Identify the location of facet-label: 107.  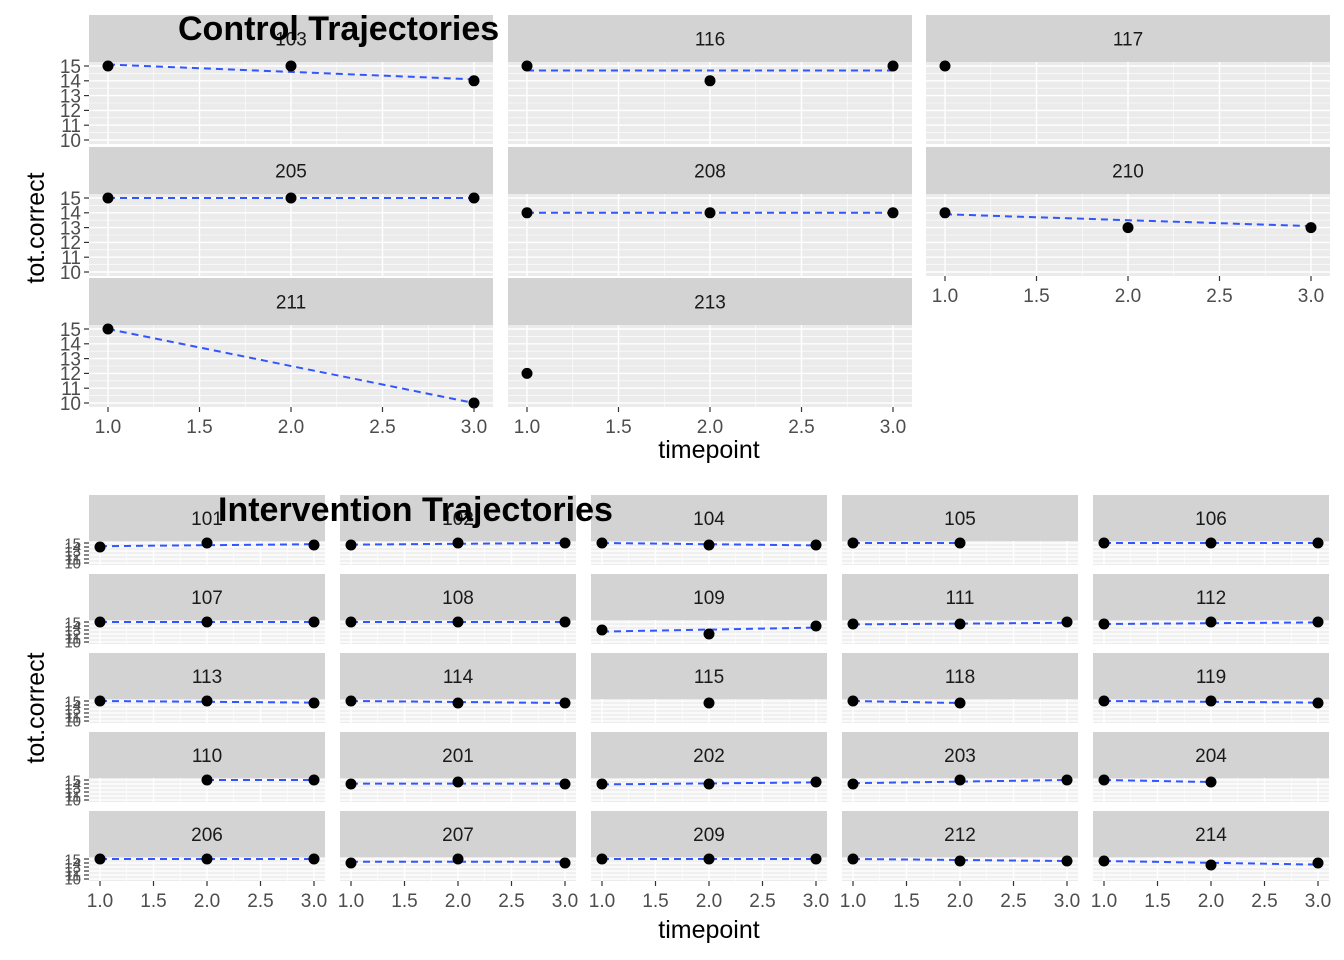
(207, 598).